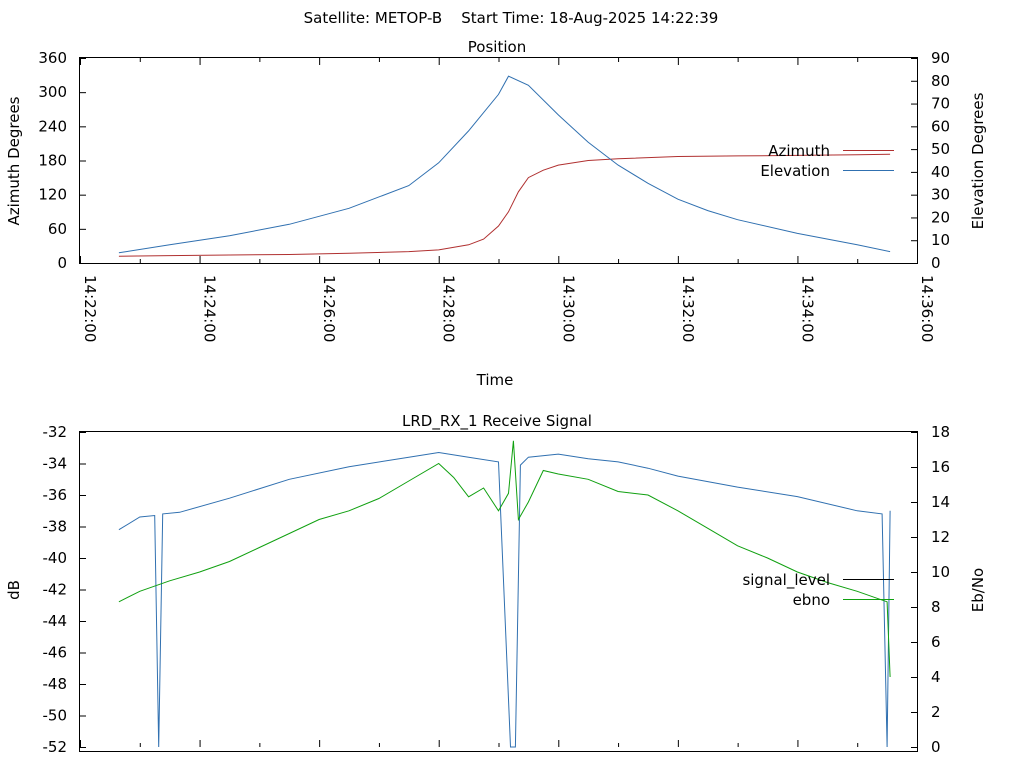 The image size is (1024, 772). I want to click on signal-right-tick-label: 16, so click(940, 467).